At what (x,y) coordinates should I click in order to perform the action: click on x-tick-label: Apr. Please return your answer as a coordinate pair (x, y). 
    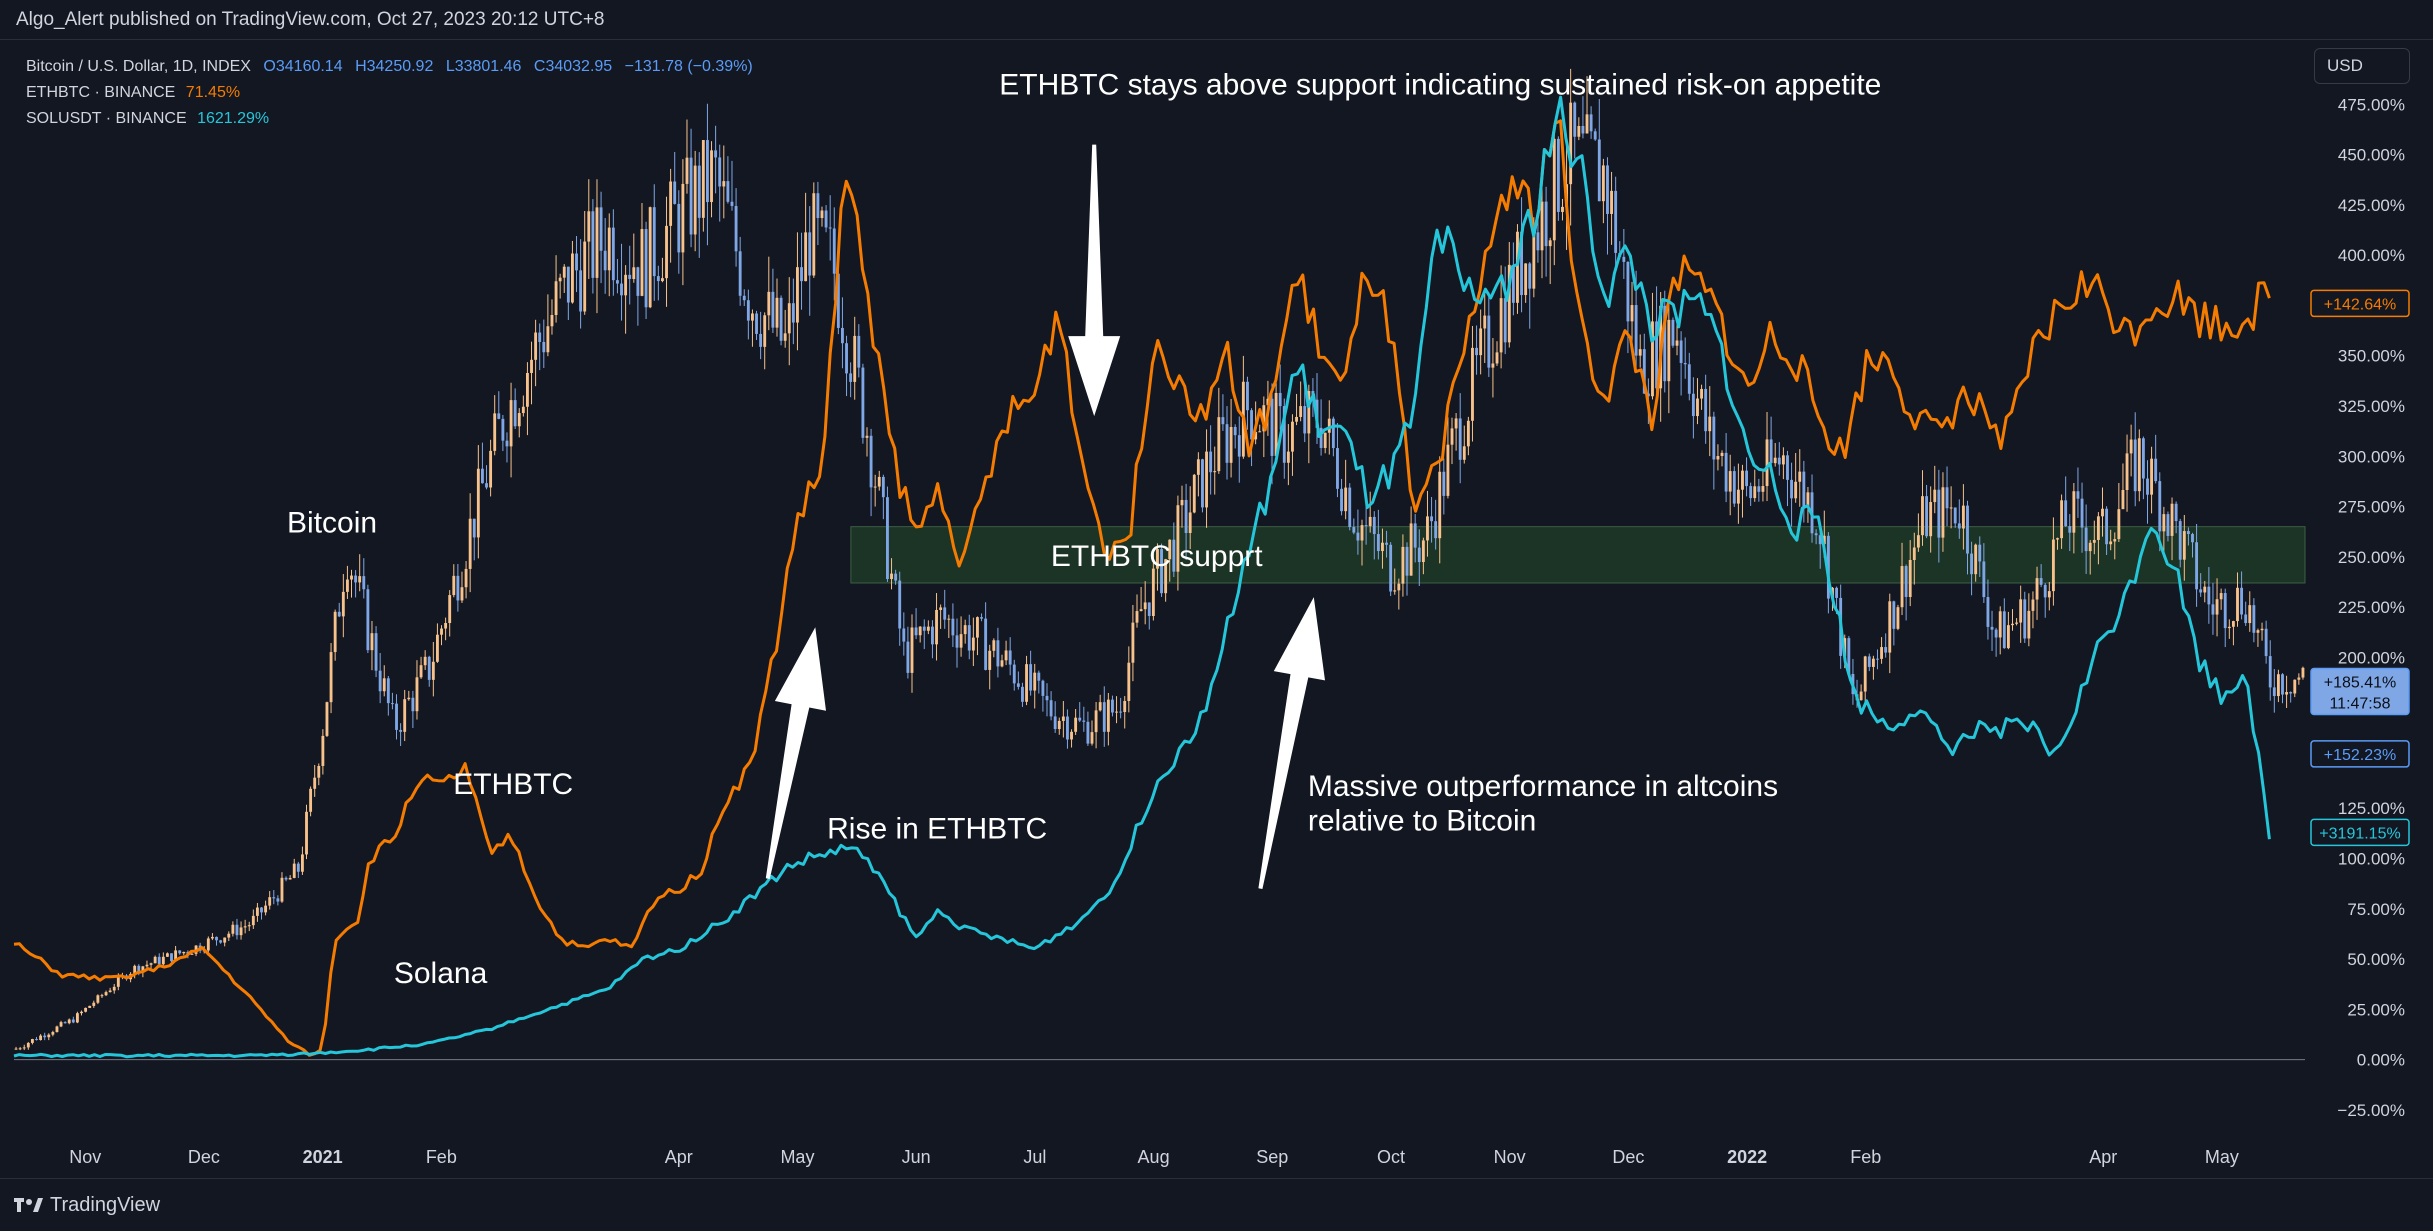
    Looking at the image, I should click on (679, 1157).